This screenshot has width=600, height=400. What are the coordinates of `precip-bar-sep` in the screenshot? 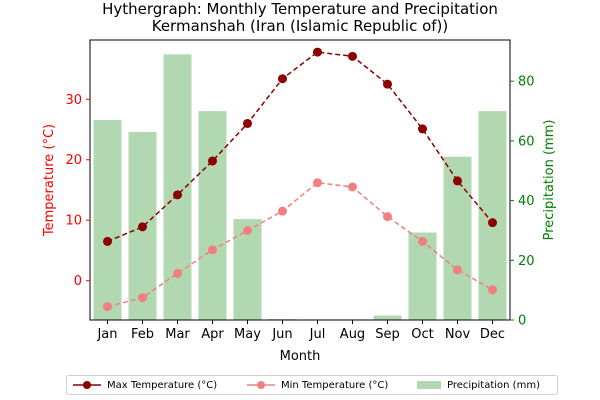 It's located at (387, 317).